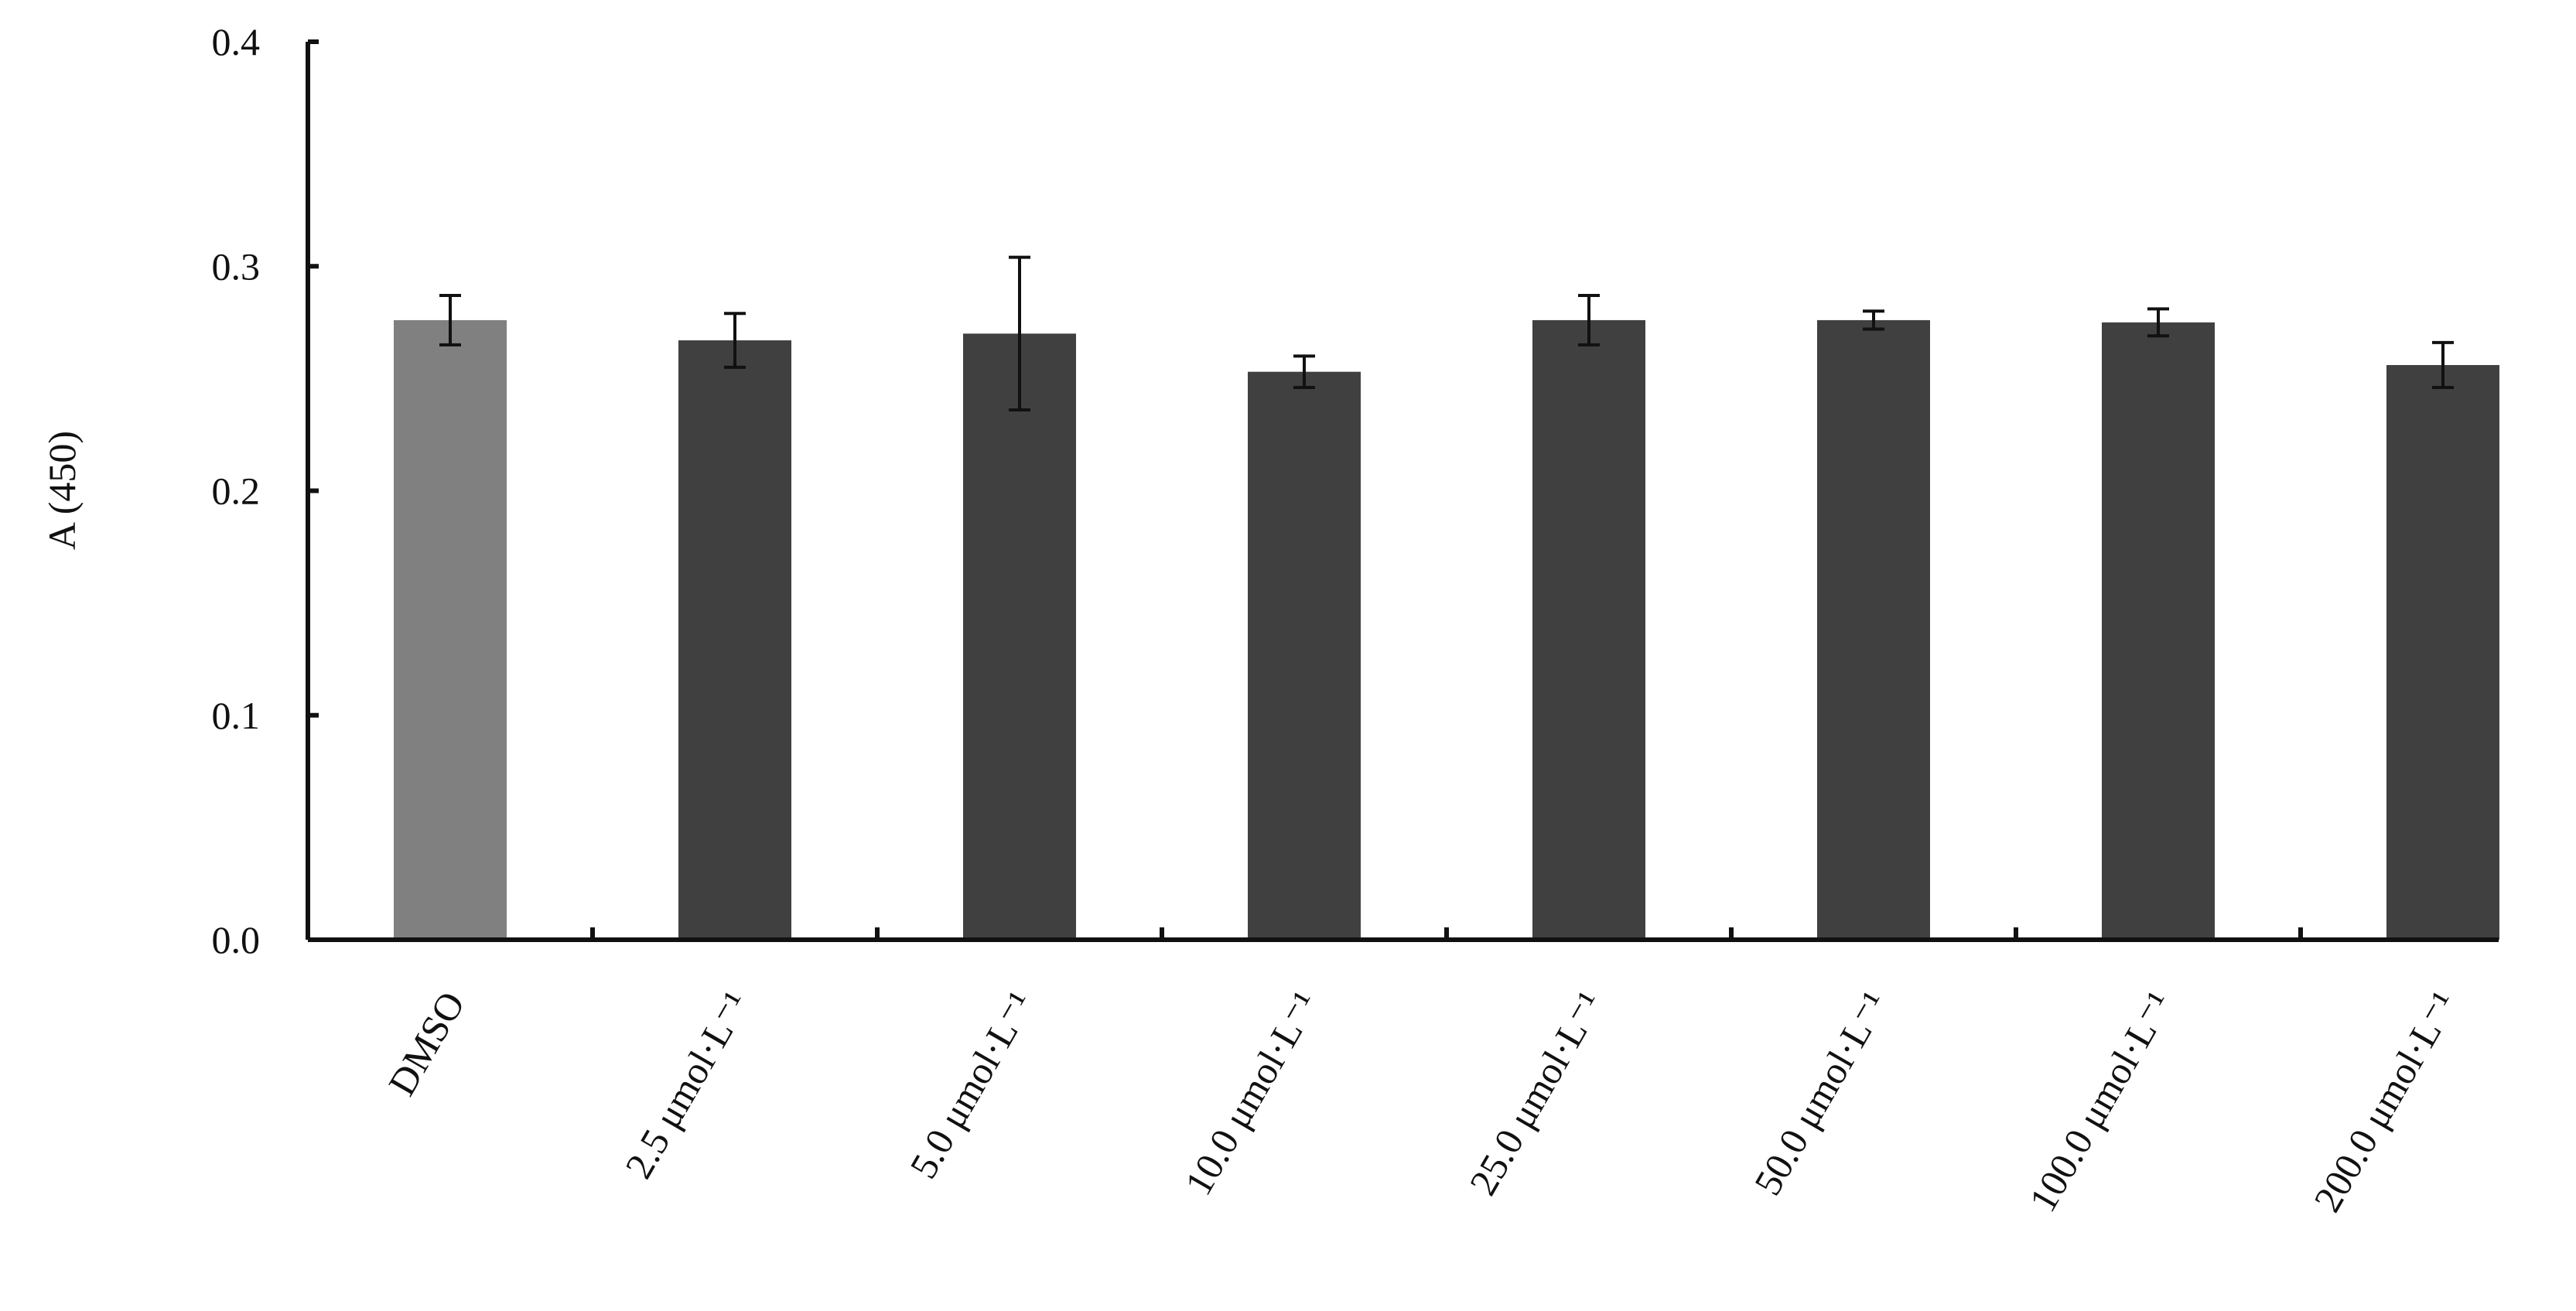 The image size is (2576, 1311). What do you see at coordinates (62, 490) in the screenshot?
I see `y-axis-label: A (450)` at bounding box center [62, 490].